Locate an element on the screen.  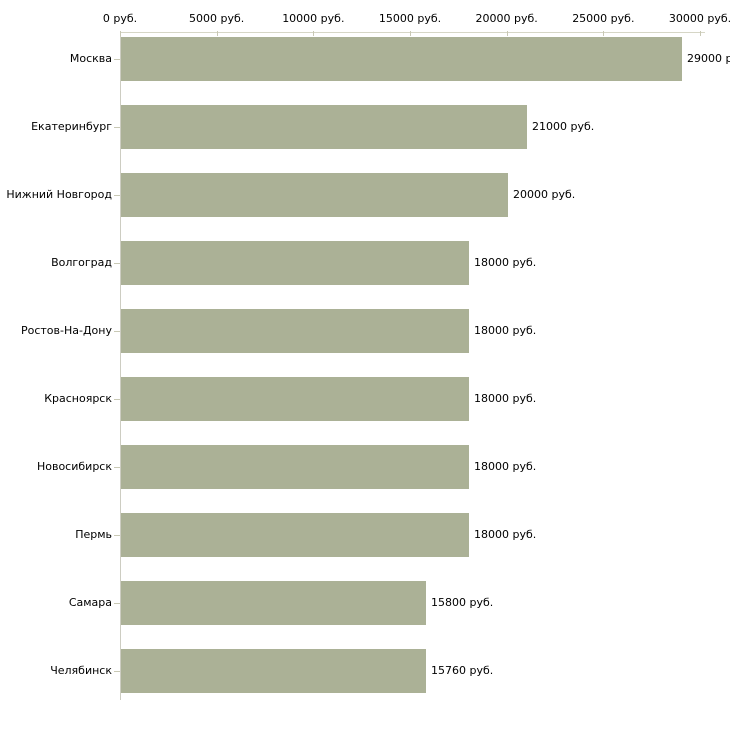
category-label: Пермь is located at coordinates (93, 534).